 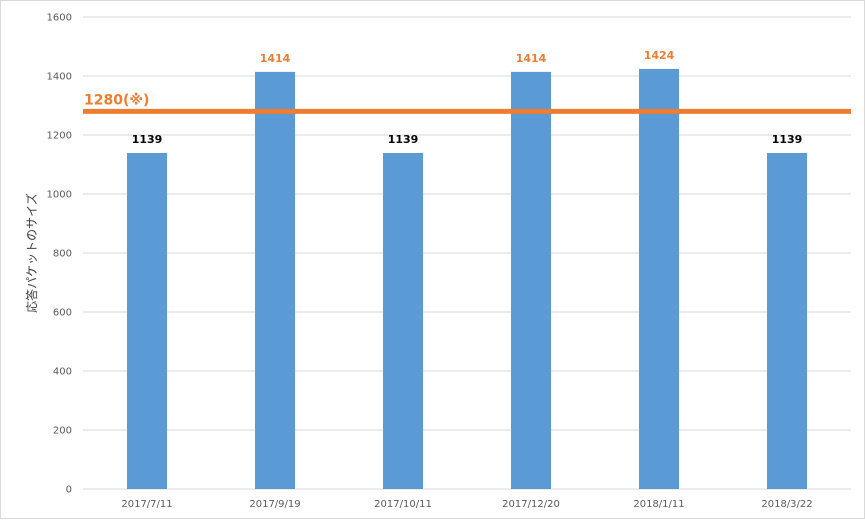 I want to click on x-category-label: 2017/10/11, so click(x=403, y=504).